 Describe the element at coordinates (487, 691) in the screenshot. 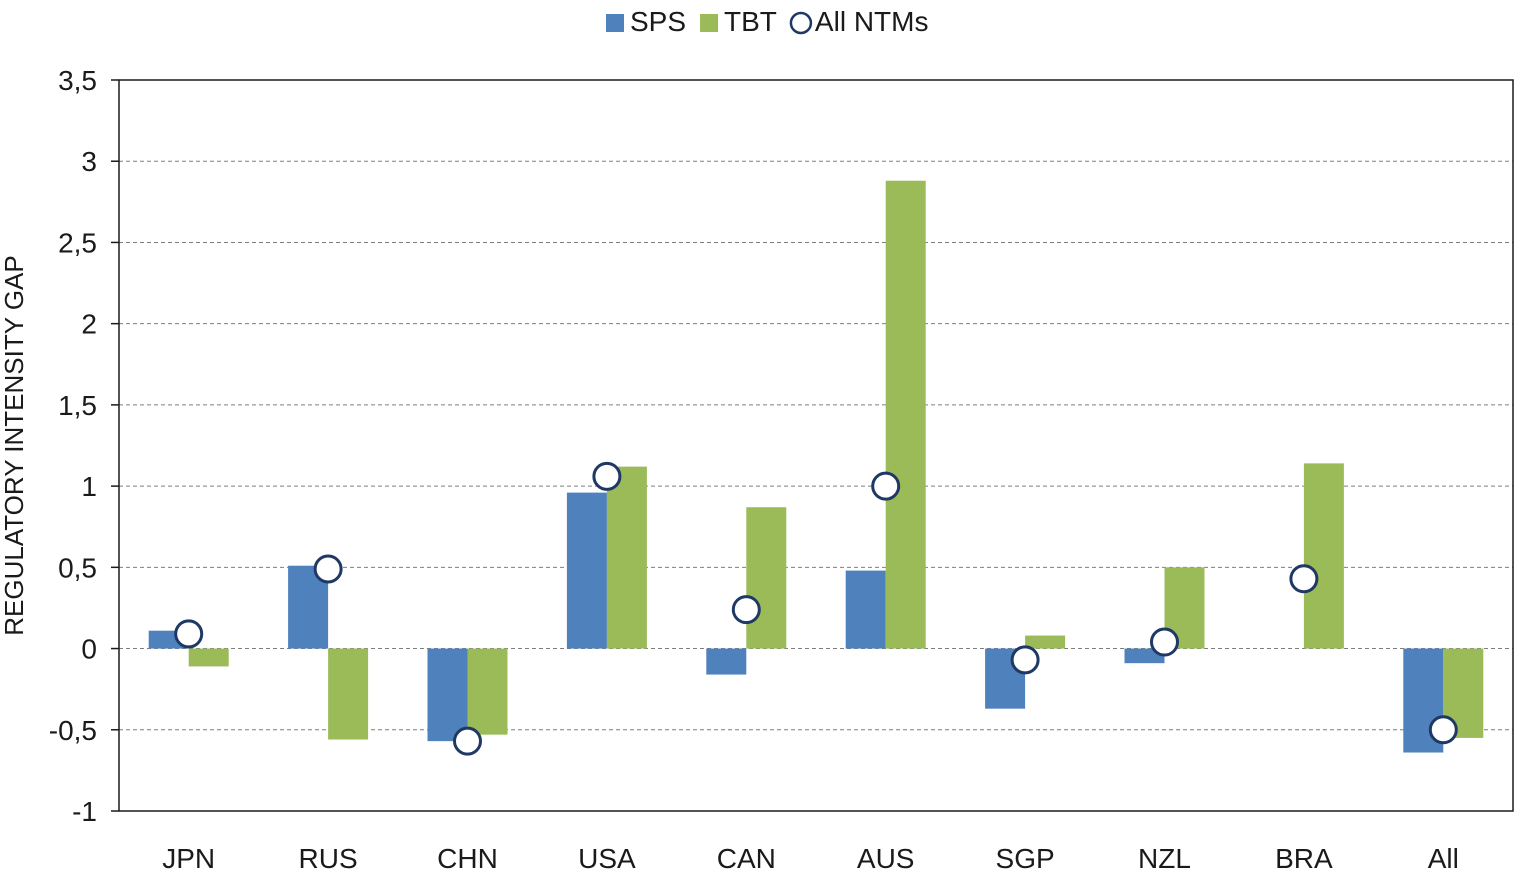

I see `bar-tbt-chn` at that location.